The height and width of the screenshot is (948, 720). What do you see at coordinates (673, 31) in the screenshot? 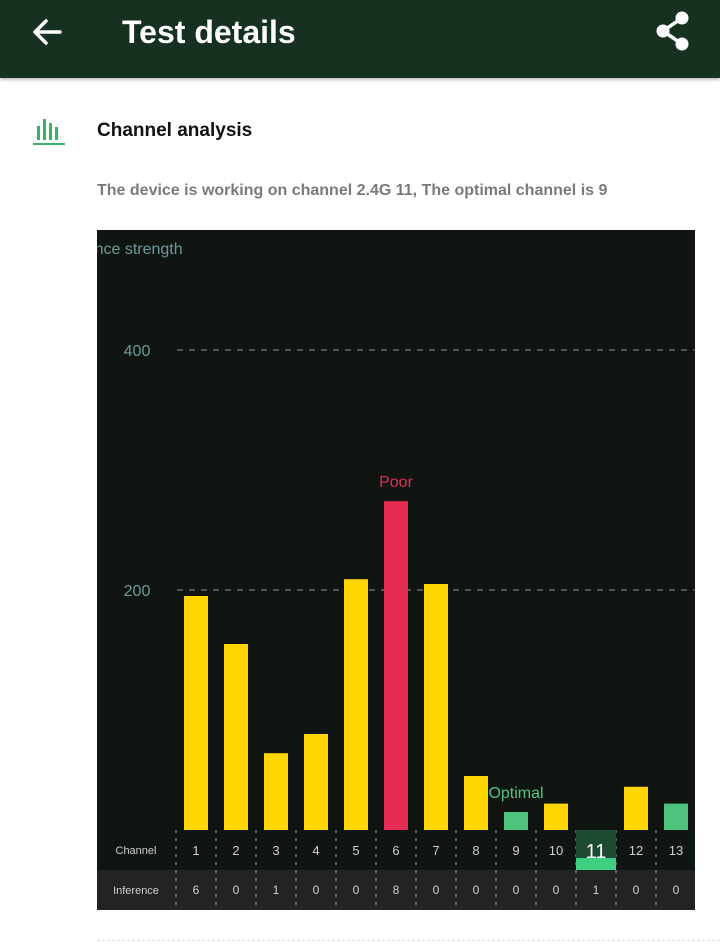
I see `share-icon` at bounding box center [673, 31].